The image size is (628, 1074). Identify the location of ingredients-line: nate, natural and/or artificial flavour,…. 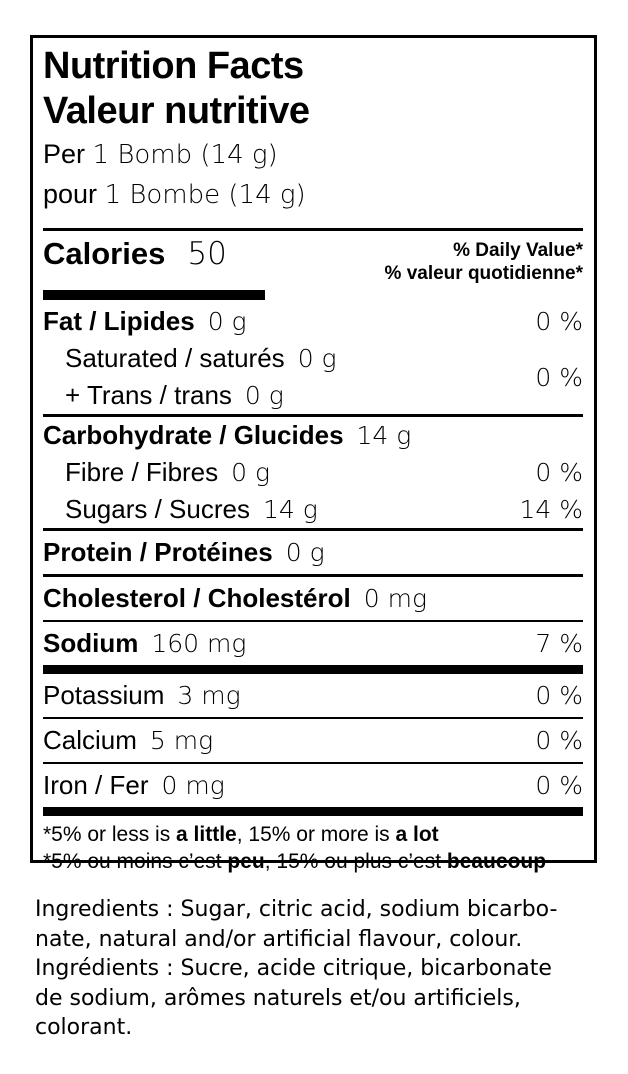
(279, 939).